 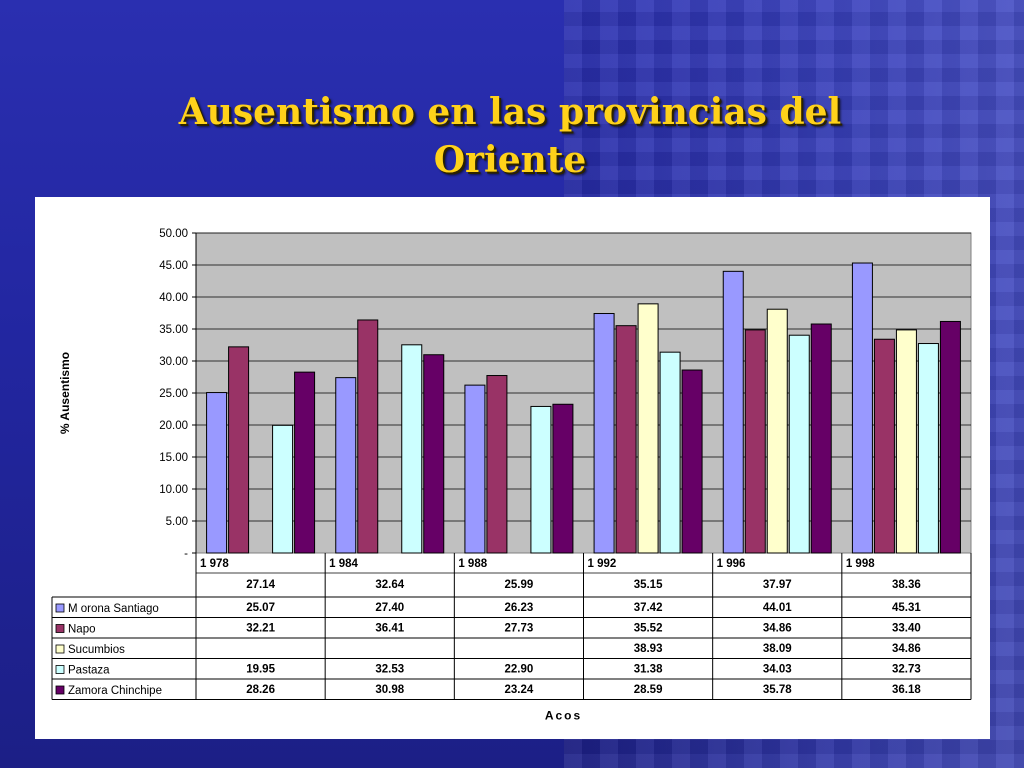 What do you see at coordinates (648, 608) in the screenshot?
I see `data-table-value: 37.42` at bounding box center [648, 608].